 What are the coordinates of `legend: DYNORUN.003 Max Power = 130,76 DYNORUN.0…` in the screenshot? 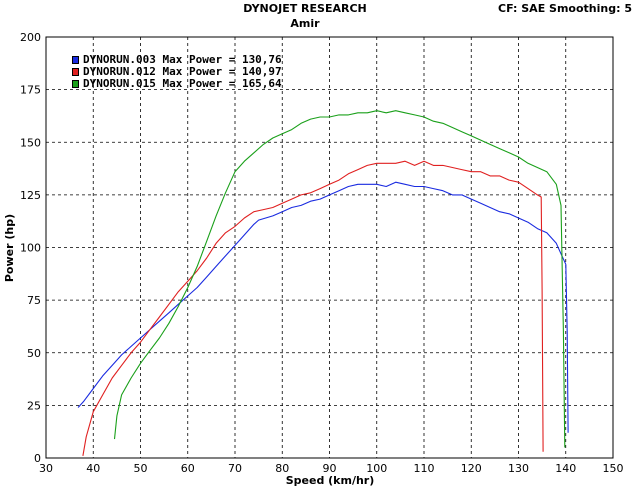 It's located at (177, 72).